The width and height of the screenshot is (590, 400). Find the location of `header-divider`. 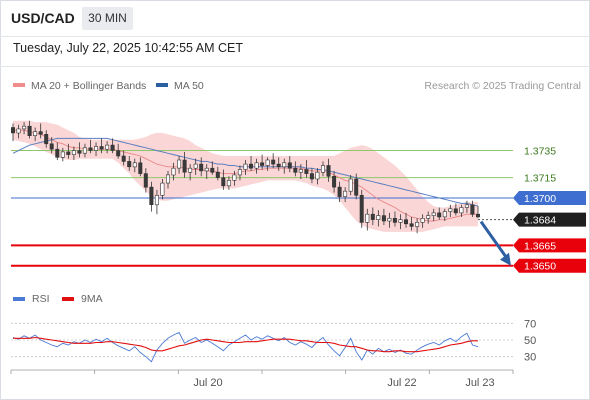

header-divider is located at coordinates (295, 36).